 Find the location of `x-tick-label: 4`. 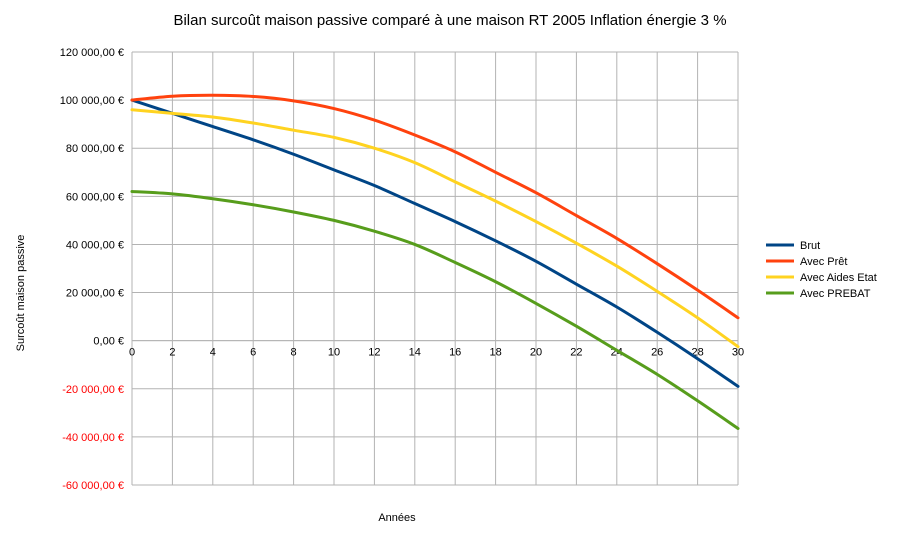

x-tick-label: 4 is located at coordinates (213, 353).